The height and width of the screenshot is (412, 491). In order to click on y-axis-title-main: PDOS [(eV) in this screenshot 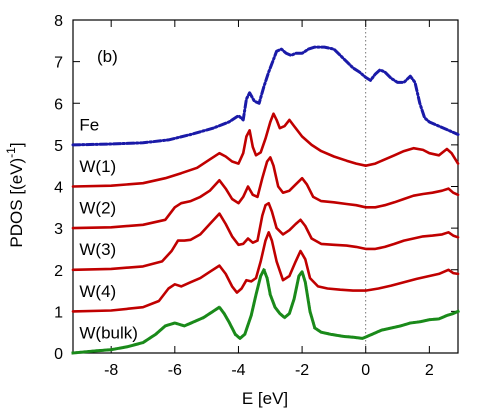, I will do `click(16, 203)`.